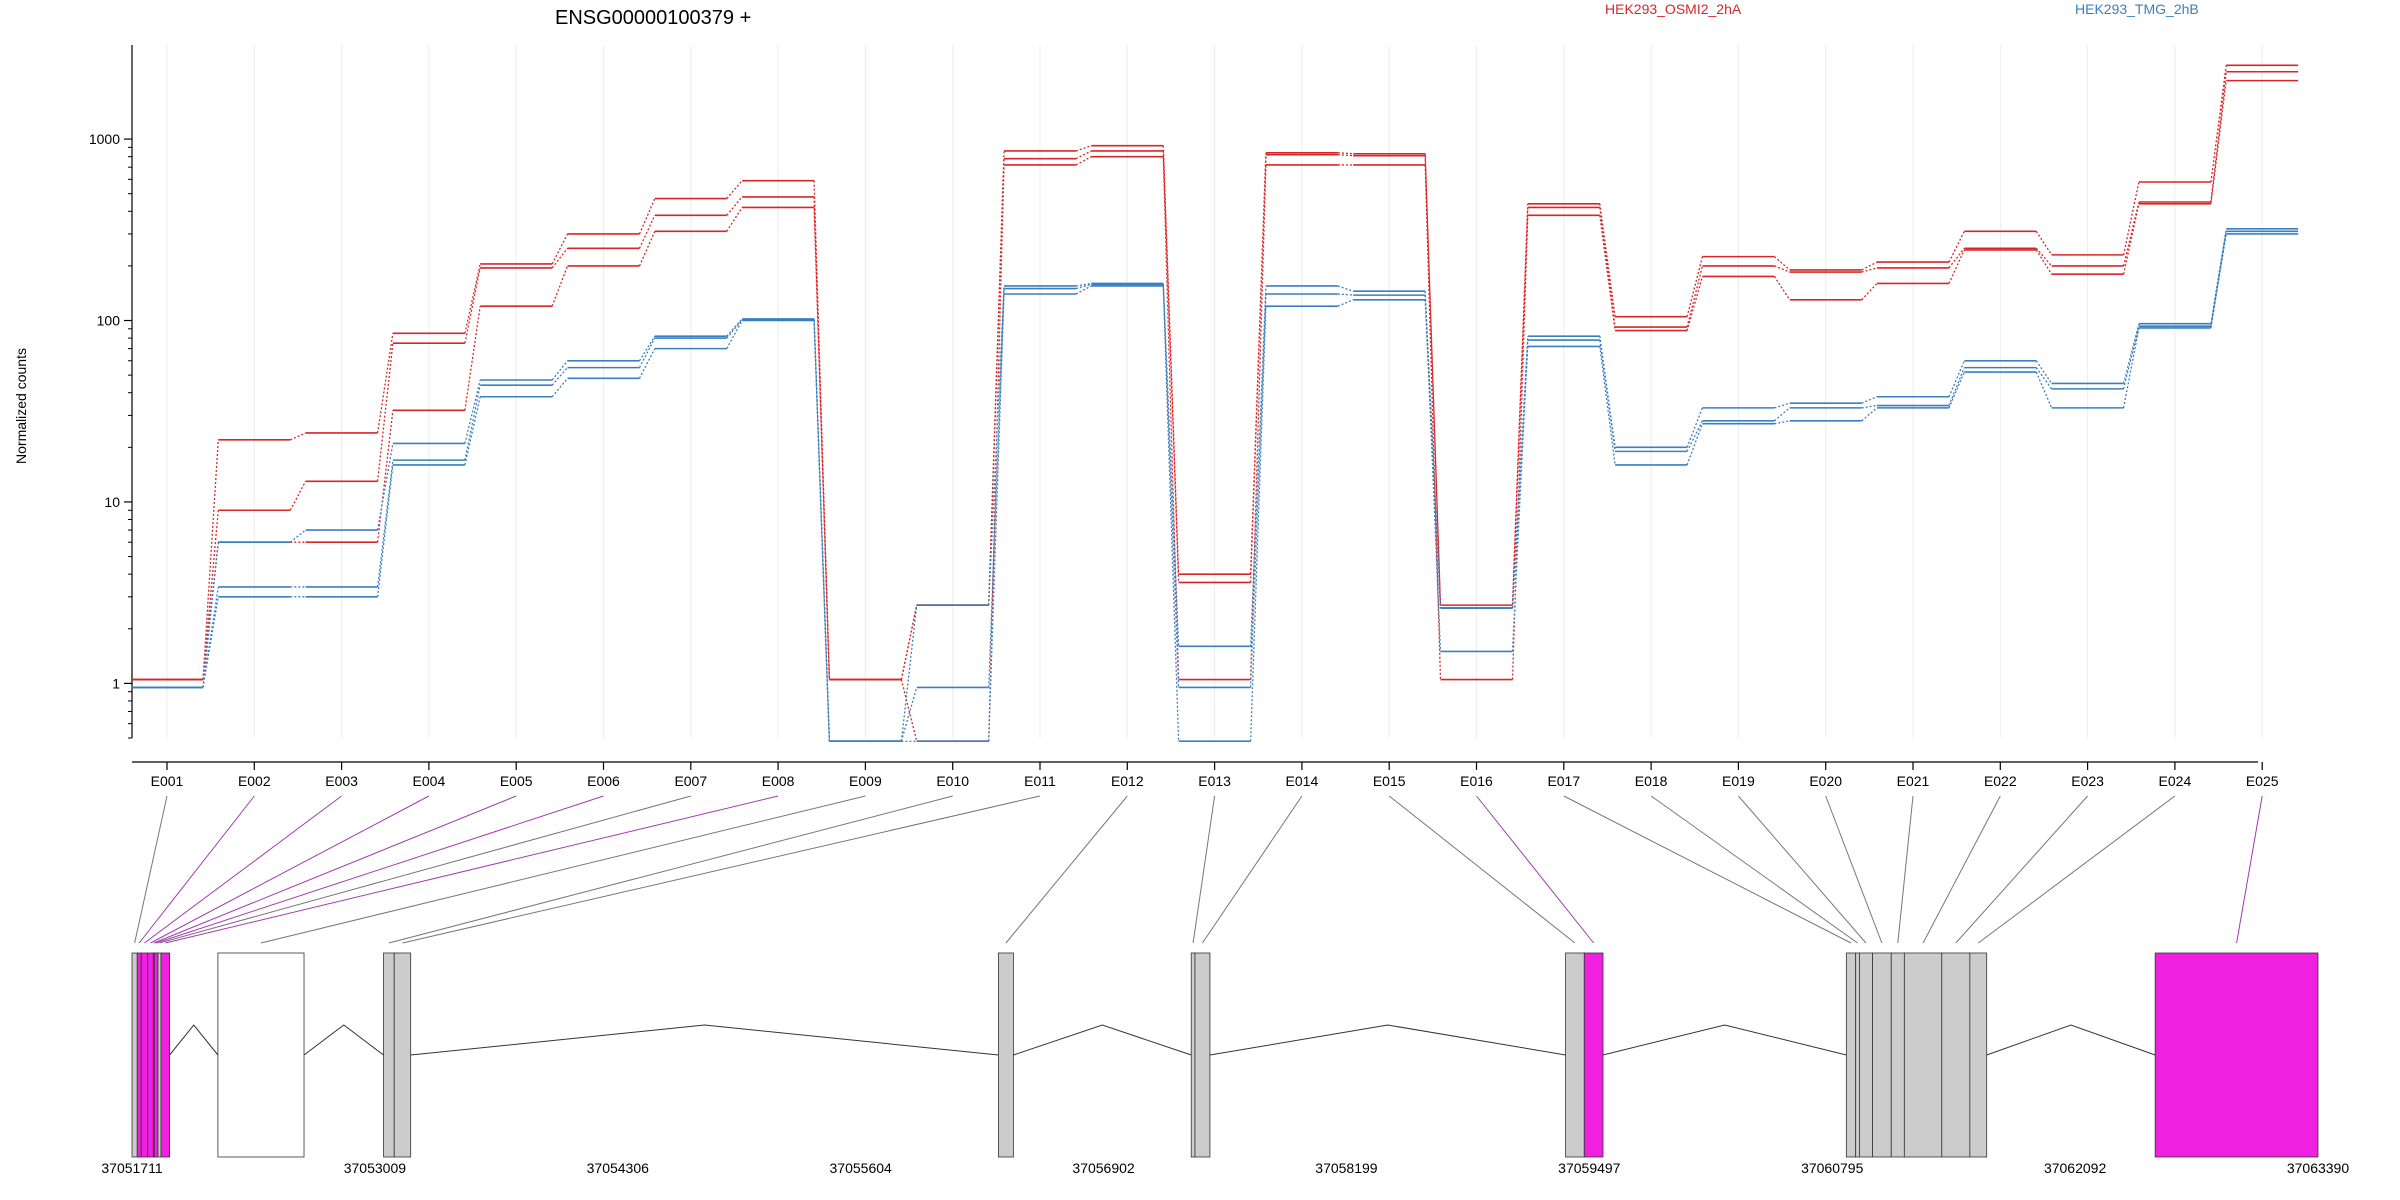 Image resolution: width=2400 pixels, height=1200 pixels. I want to click on x-tick-label: E013, so click(1214, 781).